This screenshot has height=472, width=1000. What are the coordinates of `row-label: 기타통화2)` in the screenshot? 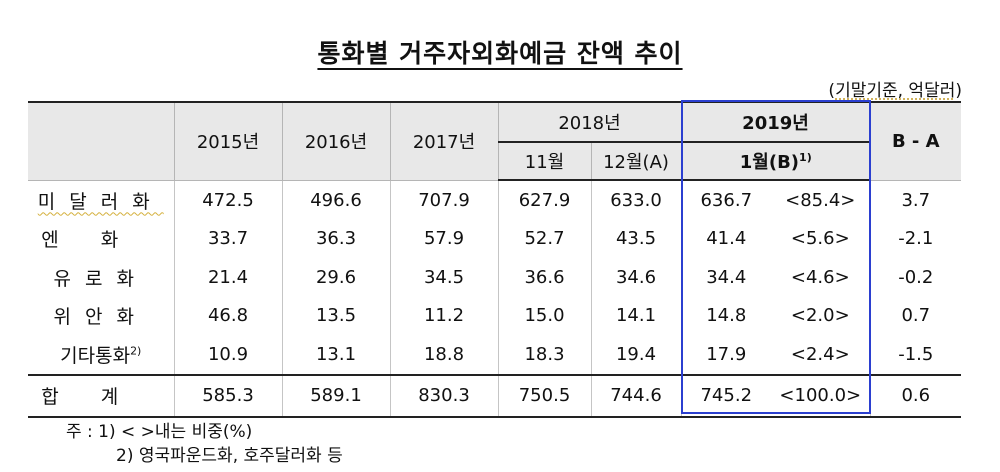 It's located at (101, 355).